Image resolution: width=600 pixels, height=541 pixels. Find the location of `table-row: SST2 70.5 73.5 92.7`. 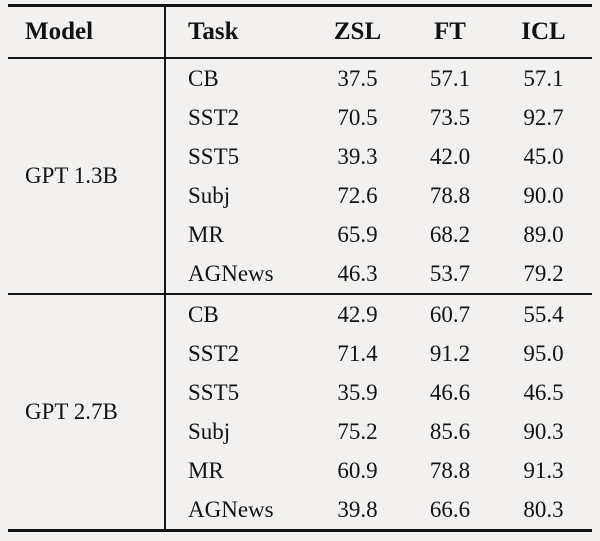

table-row: SST2 70.5 73.5 92.7 is located at coordinates (300, 117).